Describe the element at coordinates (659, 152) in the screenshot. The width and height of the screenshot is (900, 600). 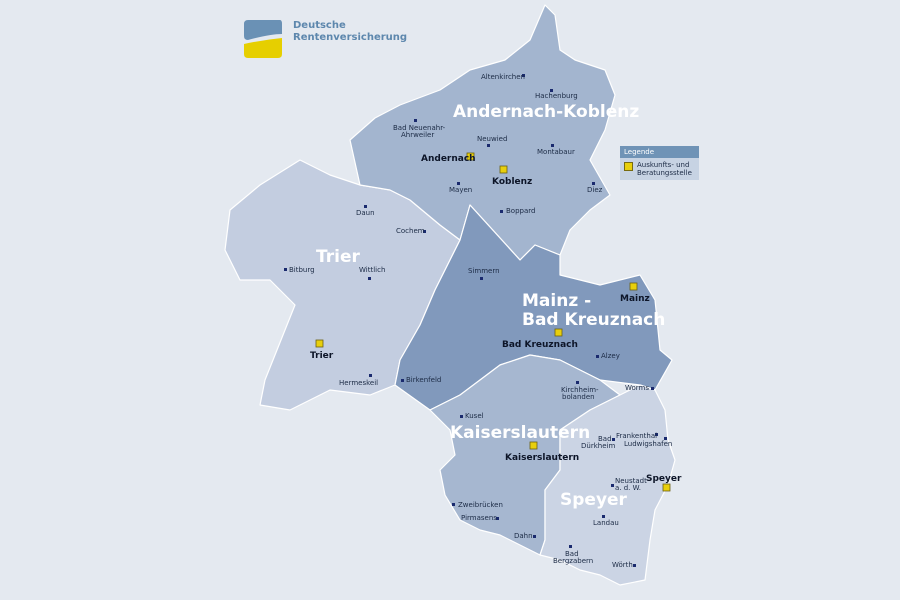
I see `legend-title: Legende` at that location.